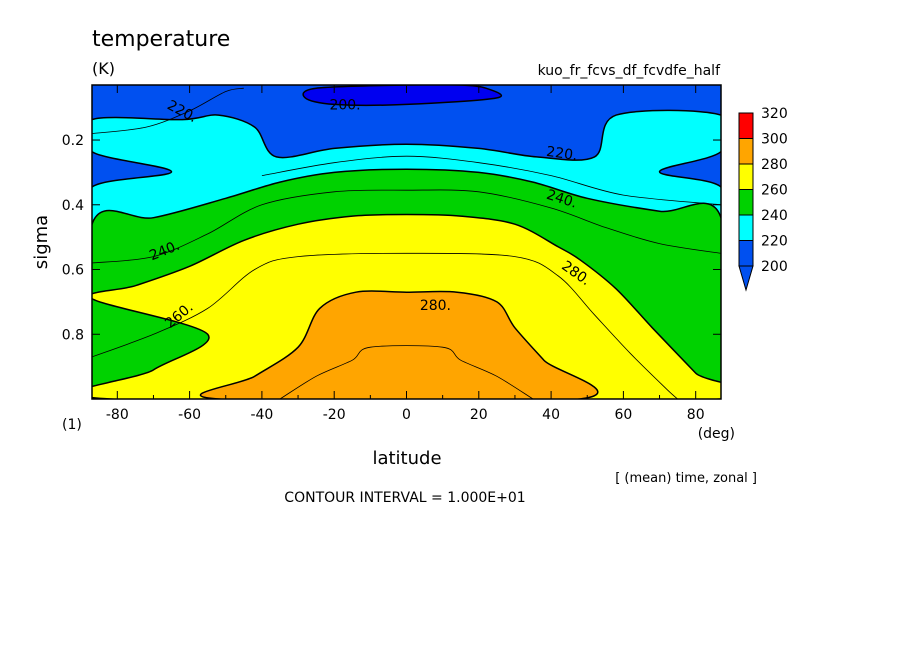 This screenshot has width=904, height=654. What do you see at coordinates (774, 114) in the screenshot?
I see `colorbar-label: 320` at bounding box center [774, 114].